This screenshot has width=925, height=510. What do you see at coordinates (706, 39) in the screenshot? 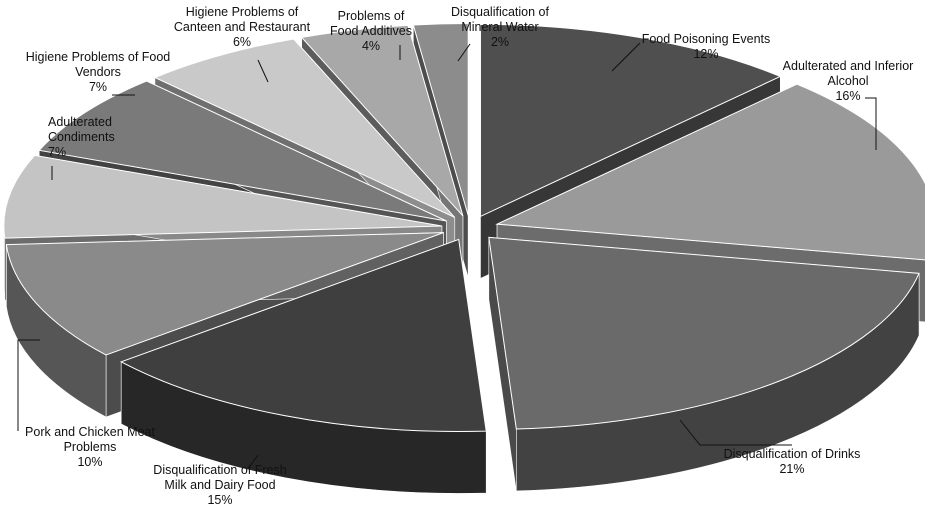
I see `slice-name: Food Poisoning Events` at bounding box center [706, 39].